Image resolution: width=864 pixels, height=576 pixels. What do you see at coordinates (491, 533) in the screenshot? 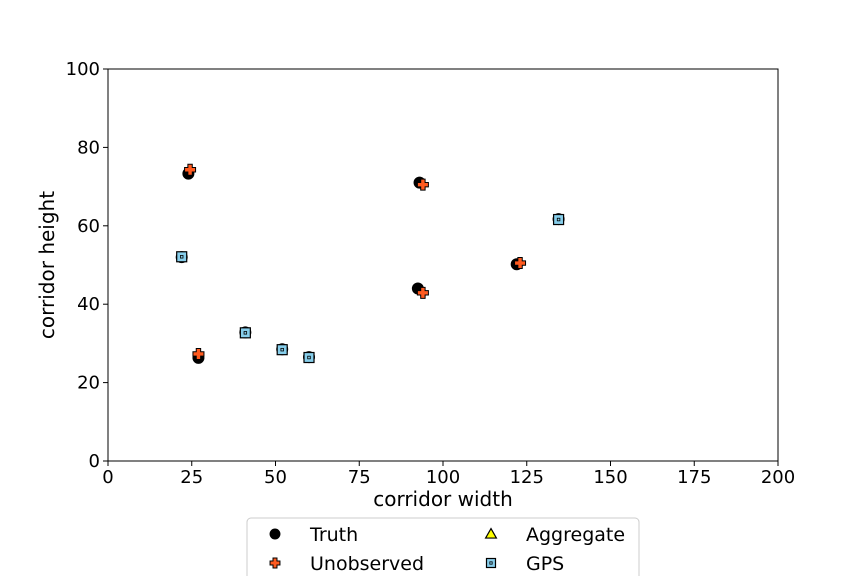
I see `legend-aggregate-marker` at bounding box center [491, 533].